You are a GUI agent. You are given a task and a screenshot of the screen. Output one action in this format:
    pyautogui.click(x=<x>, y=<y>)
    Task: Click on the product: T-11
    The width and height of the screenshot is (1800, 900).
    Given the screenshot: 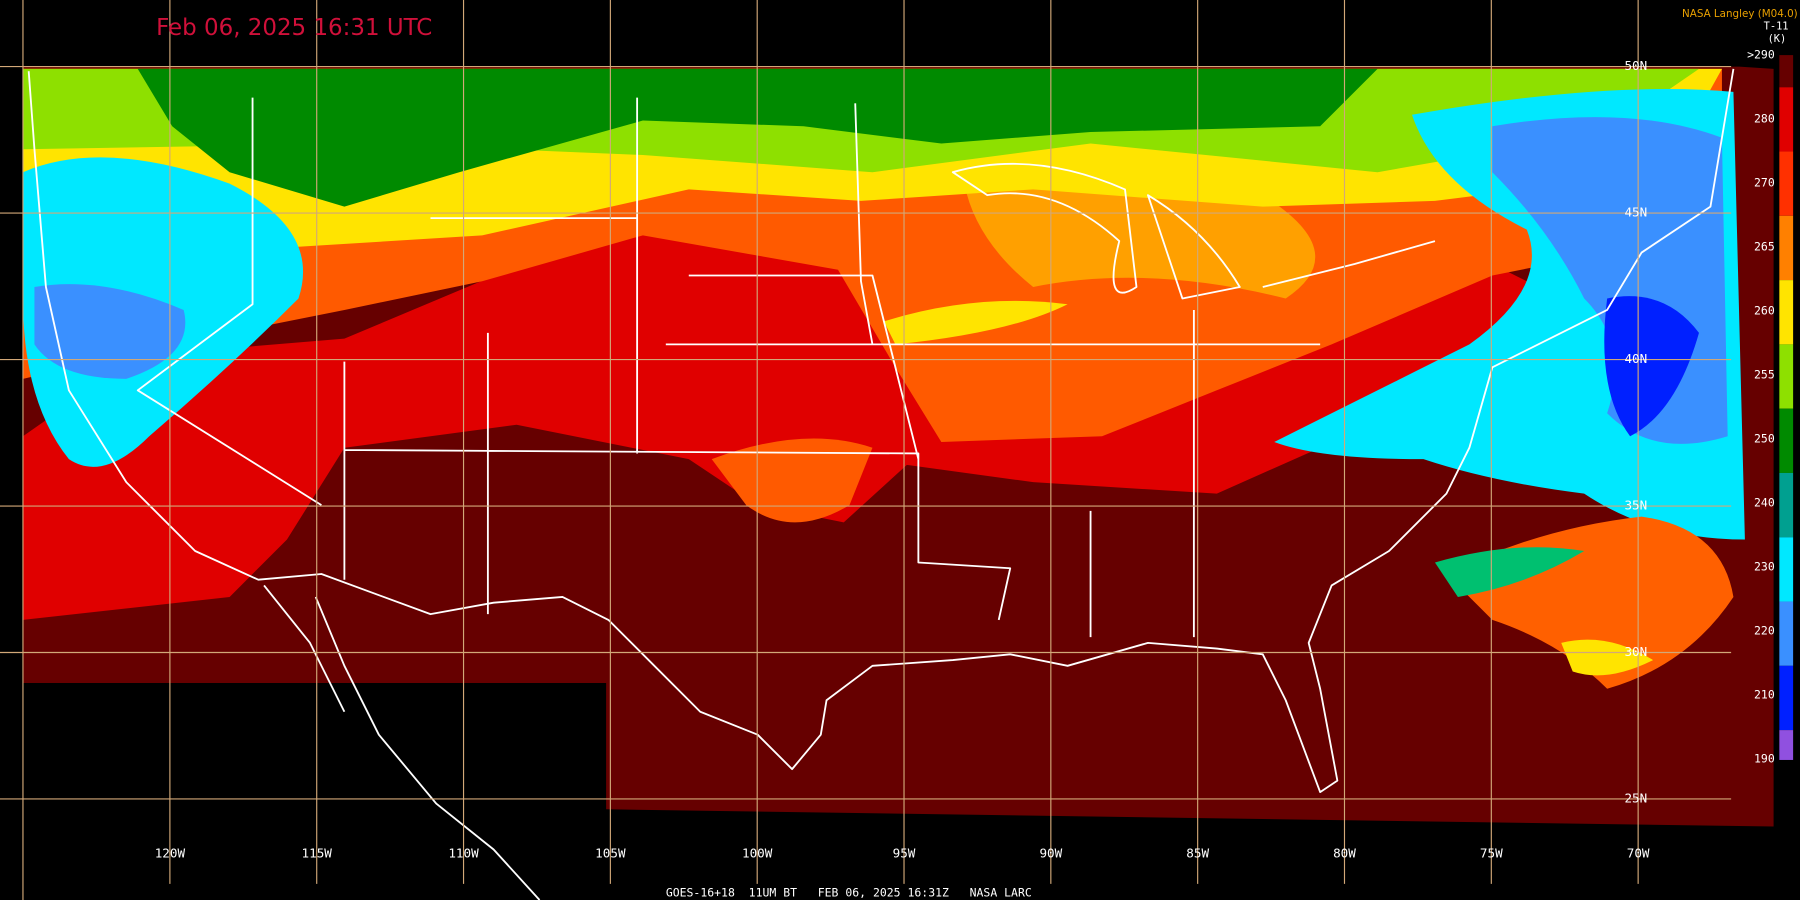 What is the action you would take?
    pyautogui.click(x=1776, y=26)
    